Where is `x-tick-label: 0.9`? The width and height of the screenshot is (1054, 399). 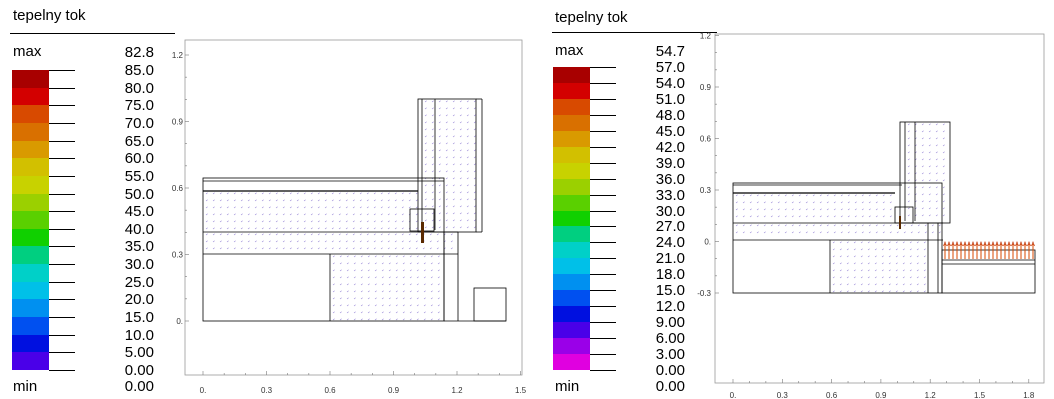 x-tick-label: 0.9 is located at coordinates (881, 395).